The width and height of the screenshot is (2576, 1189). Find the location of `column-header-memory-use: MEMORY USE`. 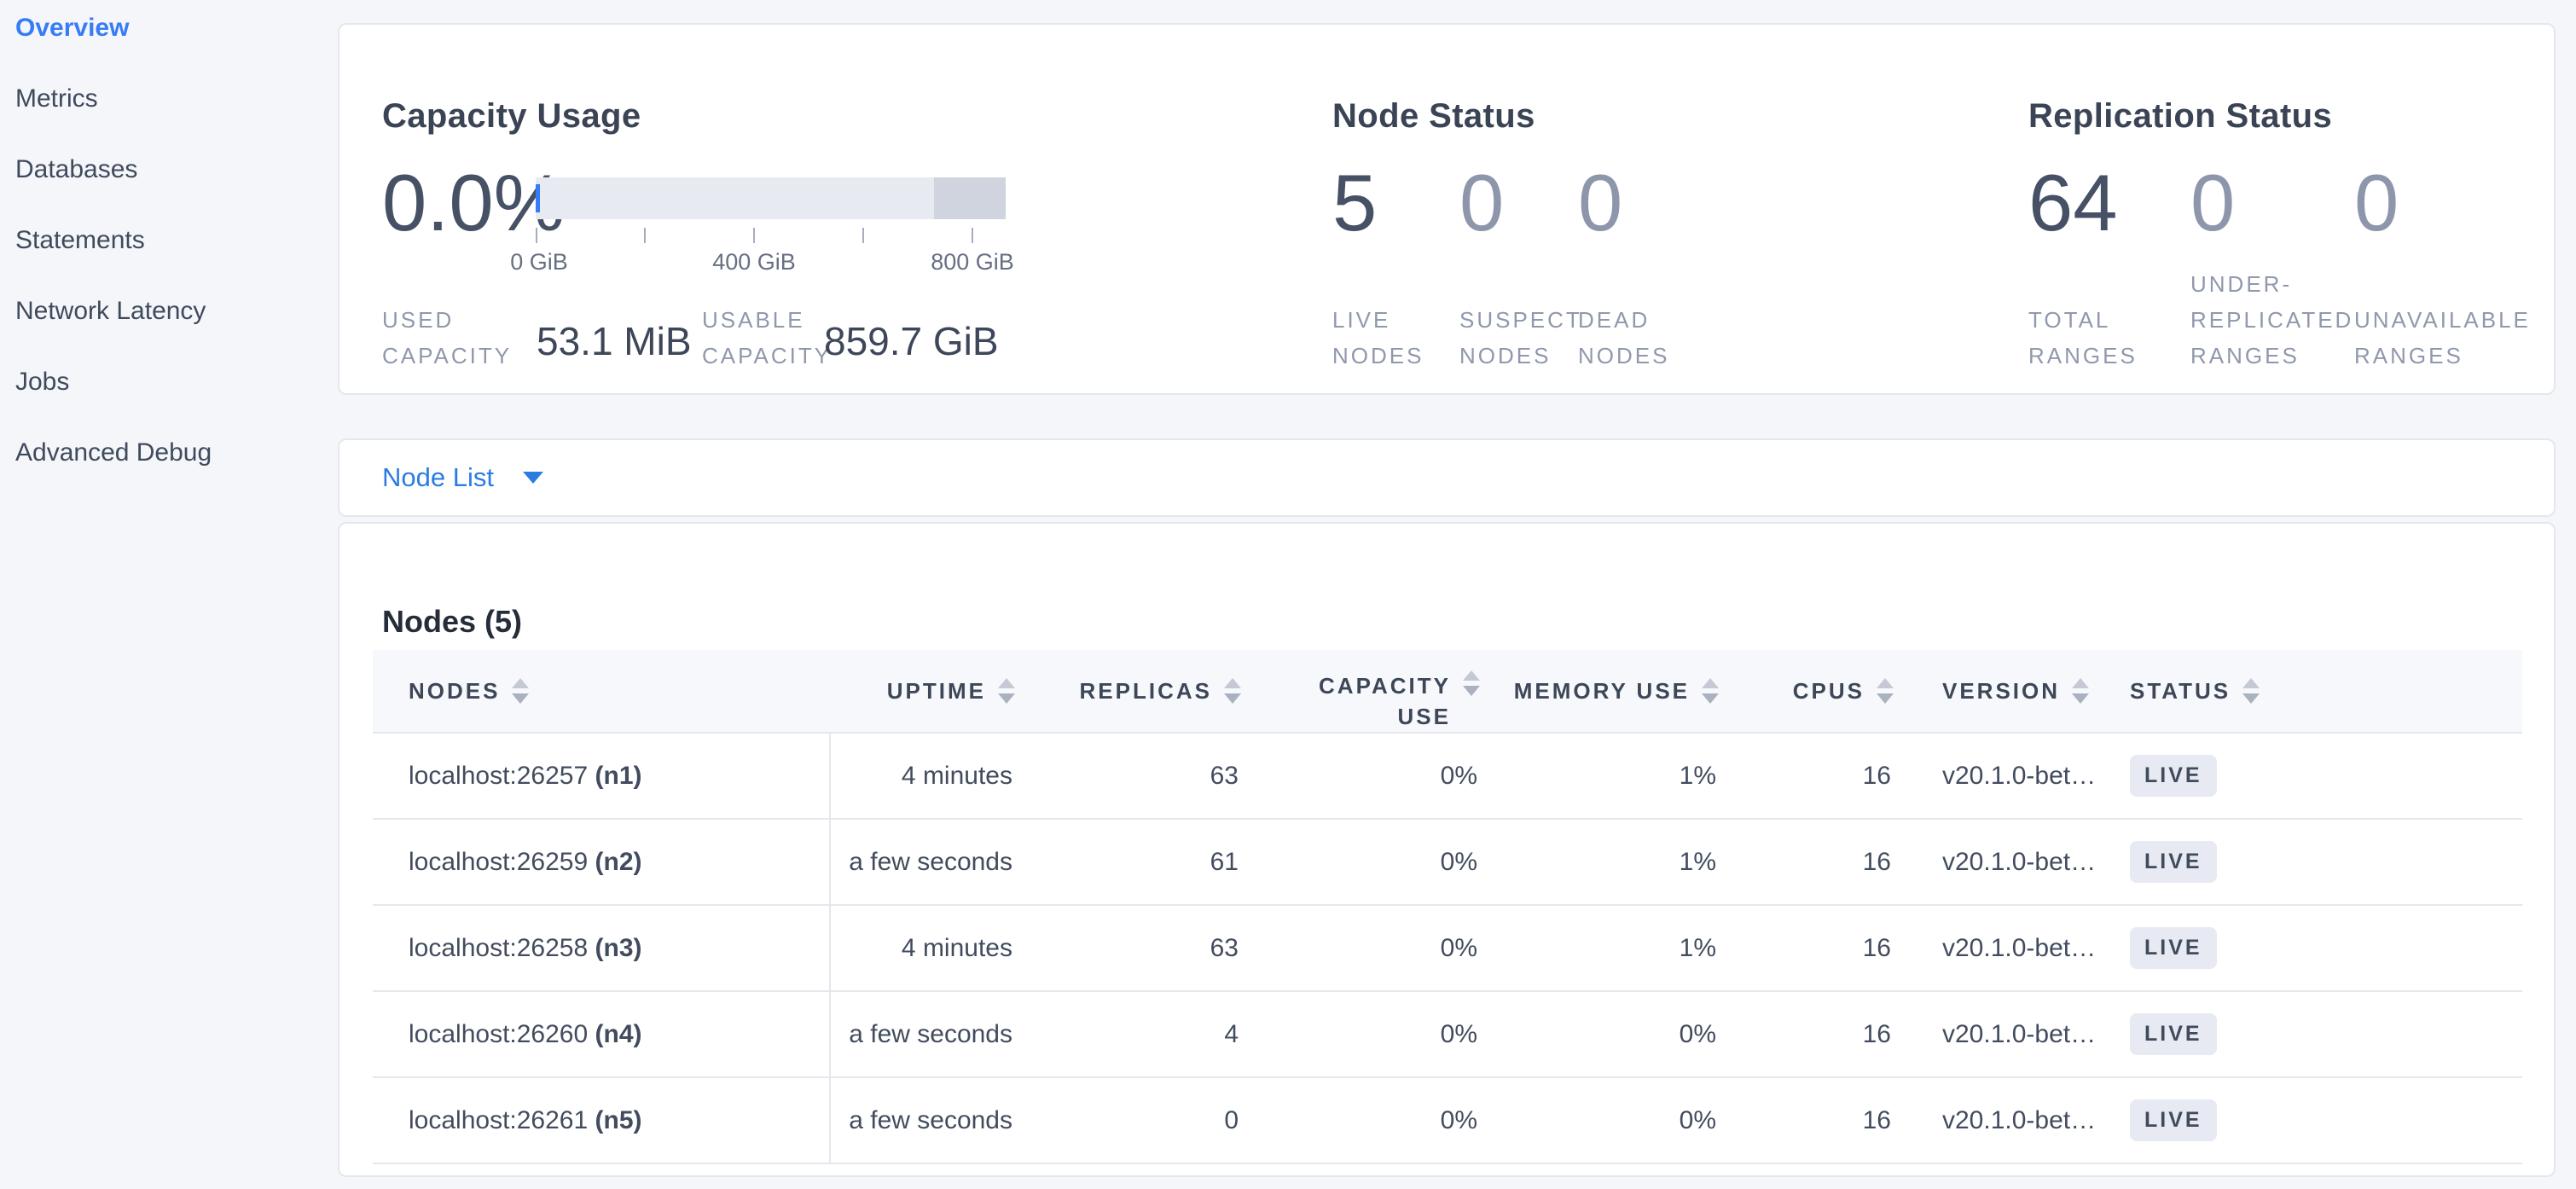

column-header-memory-use: MEMORY USE is located at coordinates (1609, 691).